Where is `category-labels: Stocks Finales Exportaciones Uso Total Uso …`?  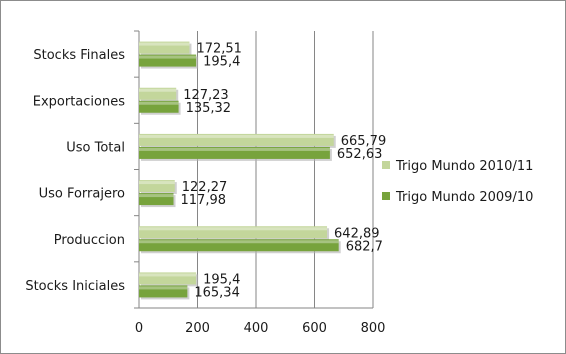 category-labels: Stocks Finales Exportaciones Uso Total Uso … is located at coordinates (75, 171).